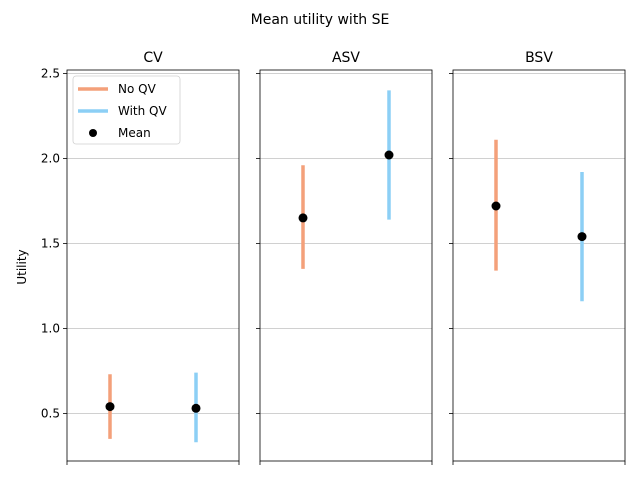 The height and width of the screenshot is (484, 640). What do you see at coordinates (539, 58) in the screenshot?
I see `panel-title: BSV` at bounding box center [539, 58].